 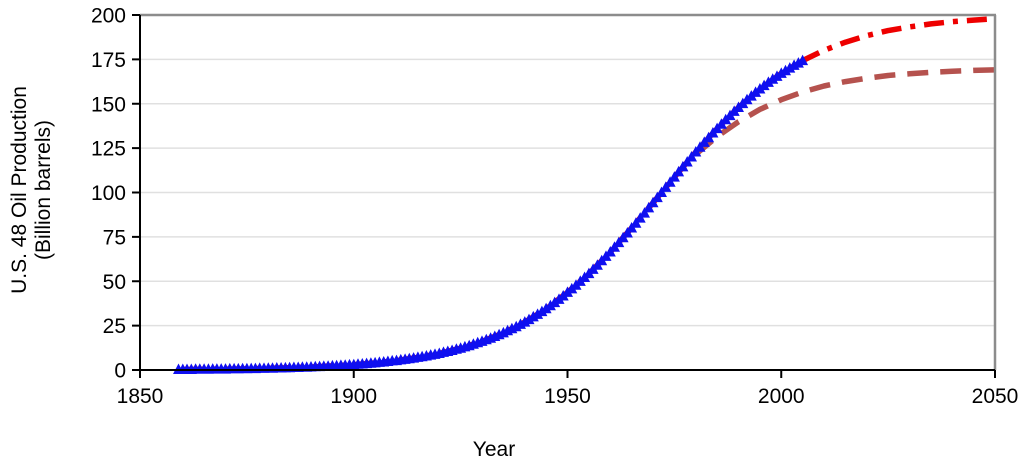 What do you see at coordinates (781, 396) in the screenshot?
I see `x-tick-label: 2000` at bounding box center [781, 396].